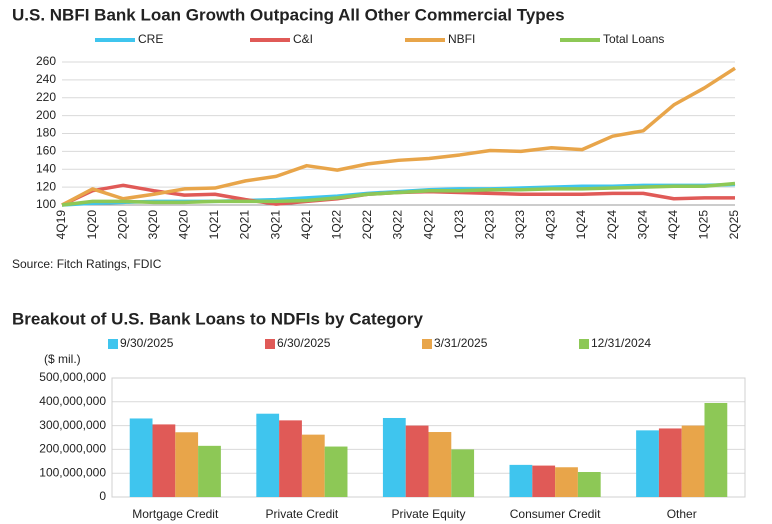  I want to click on x-tick-label: Other, so click(682, 514).